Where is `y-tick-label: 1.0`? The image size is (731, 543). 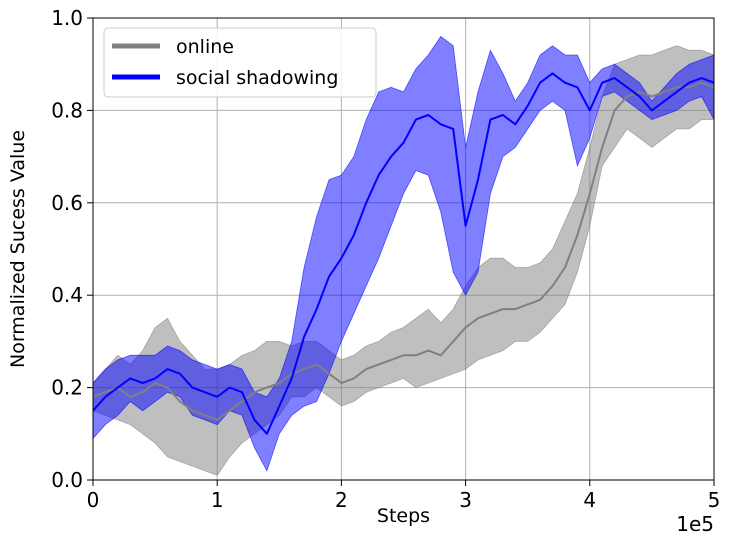 y-tick-label: 1.0 is located at coordinates (67, 18).